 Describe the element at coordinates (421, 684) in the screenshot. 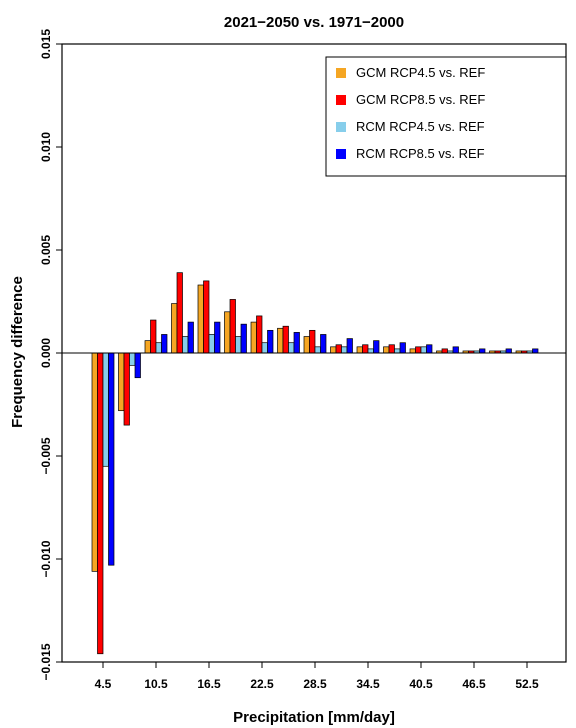

I see `x-tick-label: 40.5` at that location.